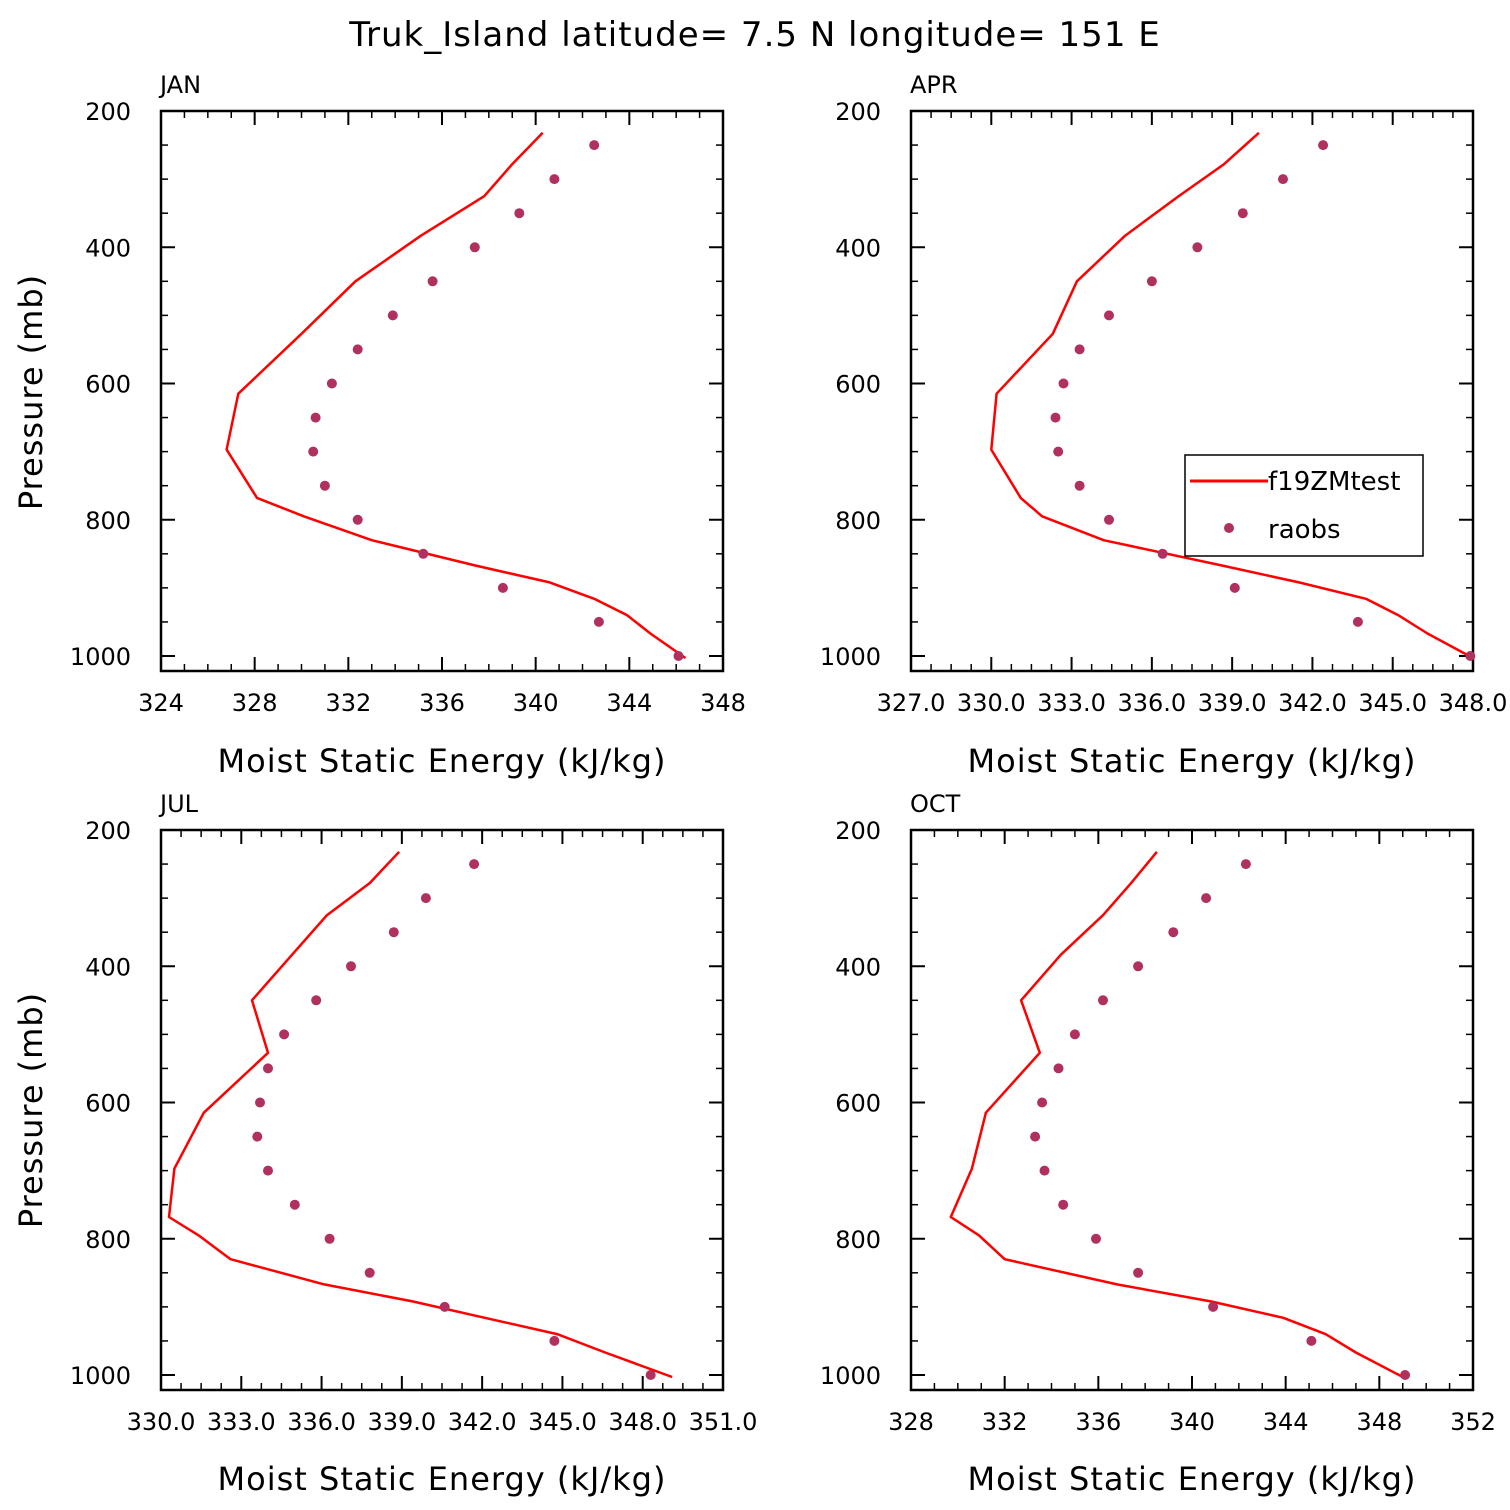 The height and width of the screenshot is (1510, 1510). What do you see at coordinates (1312, 703) in the screenshot?
I see `x-tick-label: 342.0` at bounding box center [1312, 703].